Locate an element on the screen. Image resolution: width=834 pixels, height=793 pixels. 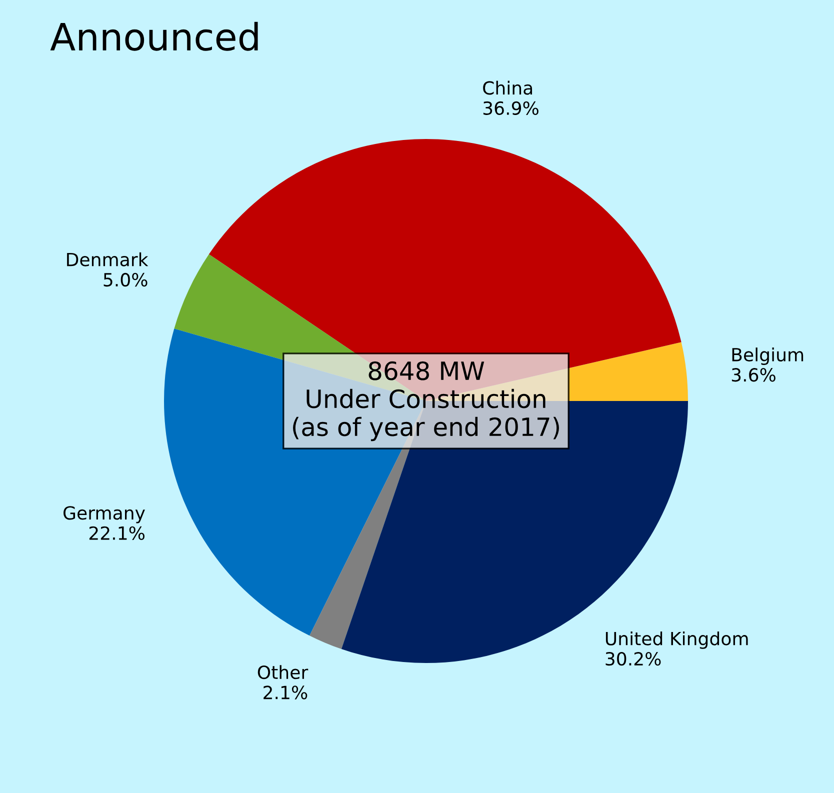
slice-label: China is located at coordinates (507, 87).